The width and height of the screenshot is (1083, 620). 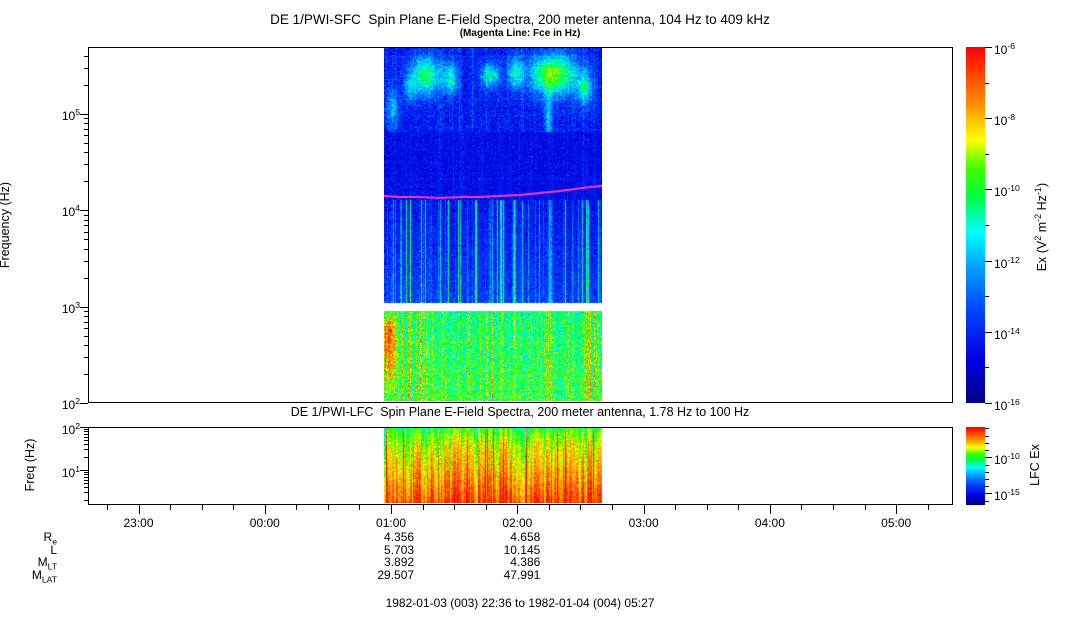 What do you see at coordinates (396, 575) in the screenshot?
I see `ephemeris-value: 29.507` at bounding box center [396, 575].